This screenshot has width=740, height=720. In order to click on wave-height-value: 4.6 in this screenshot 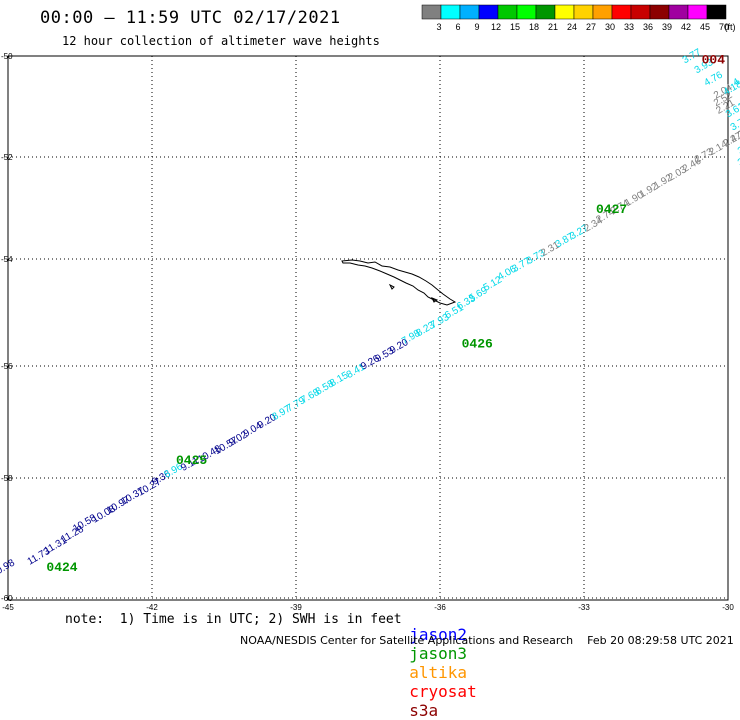, I will do `click(735, 80)`.